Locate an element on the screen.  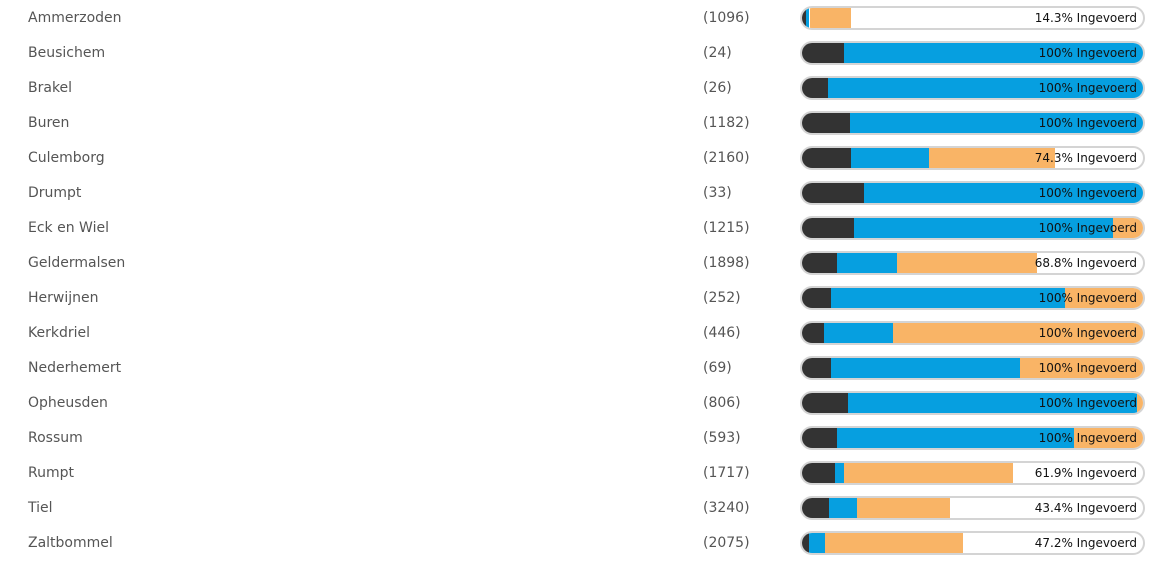
progress-label: 74.3% Ingevoerd is located at coordinates (1085, 158).